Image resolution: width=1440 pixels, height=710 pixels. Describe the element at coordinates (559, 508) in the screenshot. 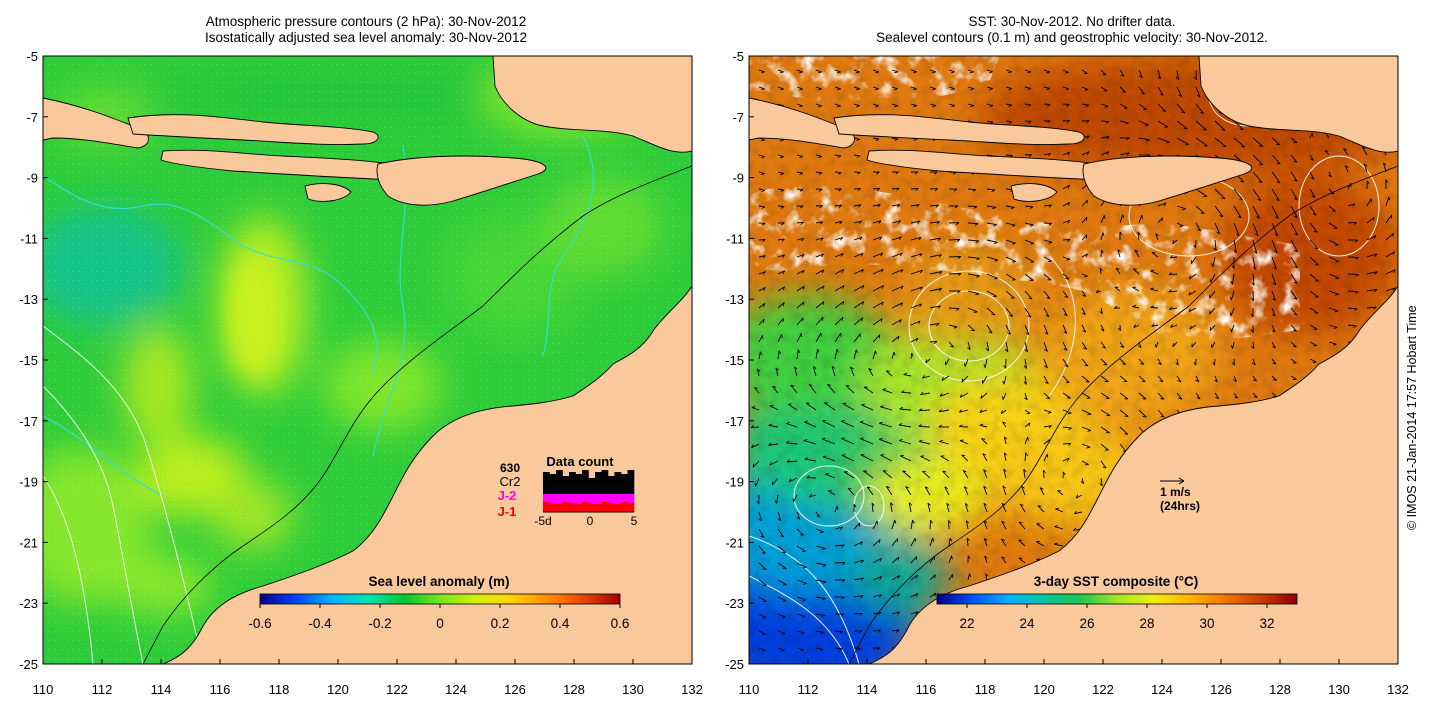

I see `count-bar-j1` at that location.